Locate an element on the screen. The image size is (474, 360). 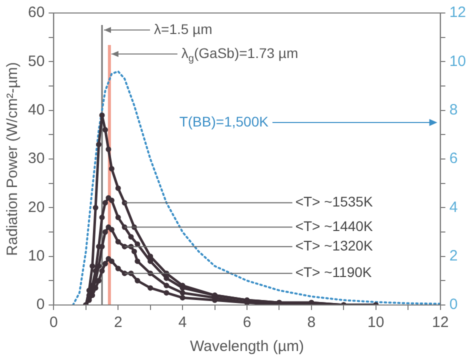
x-tick-label: 0 is located at coordinates (54, 323).